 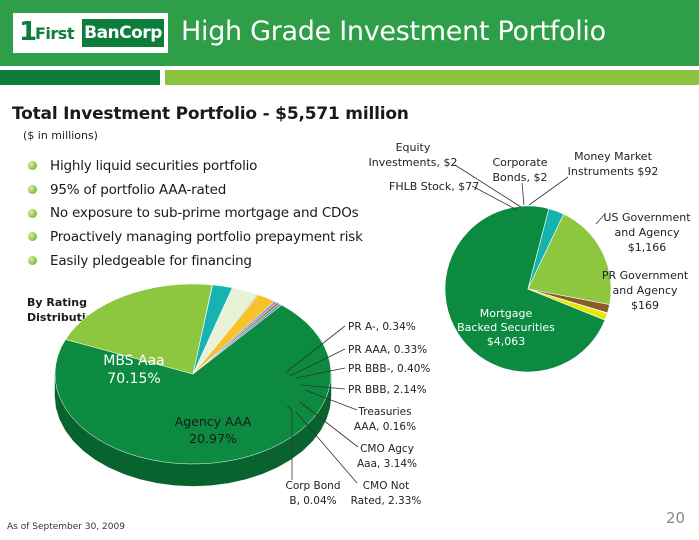 I want to click on portfolio-slice-label-line: Money Market, so click(x=613, y=156).